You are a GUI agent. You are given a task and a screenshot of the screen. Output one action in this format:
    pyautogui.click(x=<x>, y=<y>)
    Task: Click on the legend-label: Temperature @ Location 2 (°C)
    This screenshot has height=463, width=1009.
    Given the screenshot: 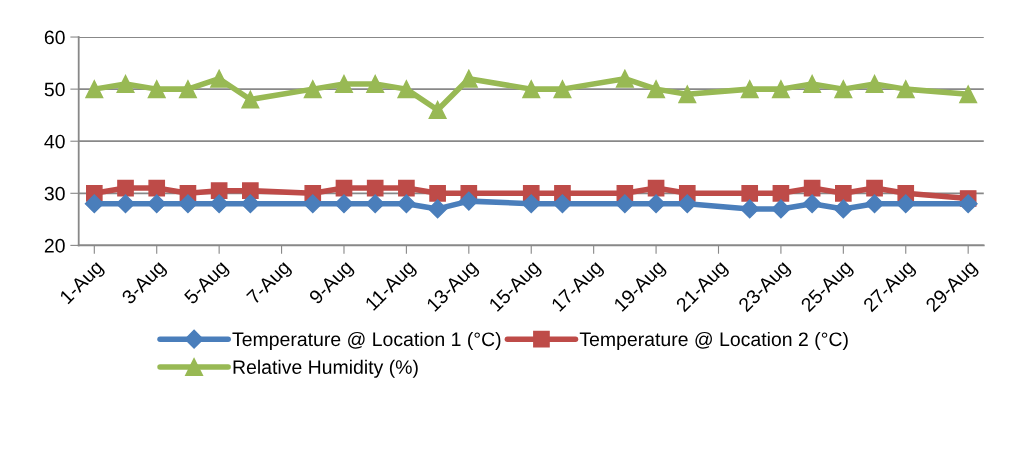 What is the action you would take?
    pyautogui.click(x=713, y=340)
    